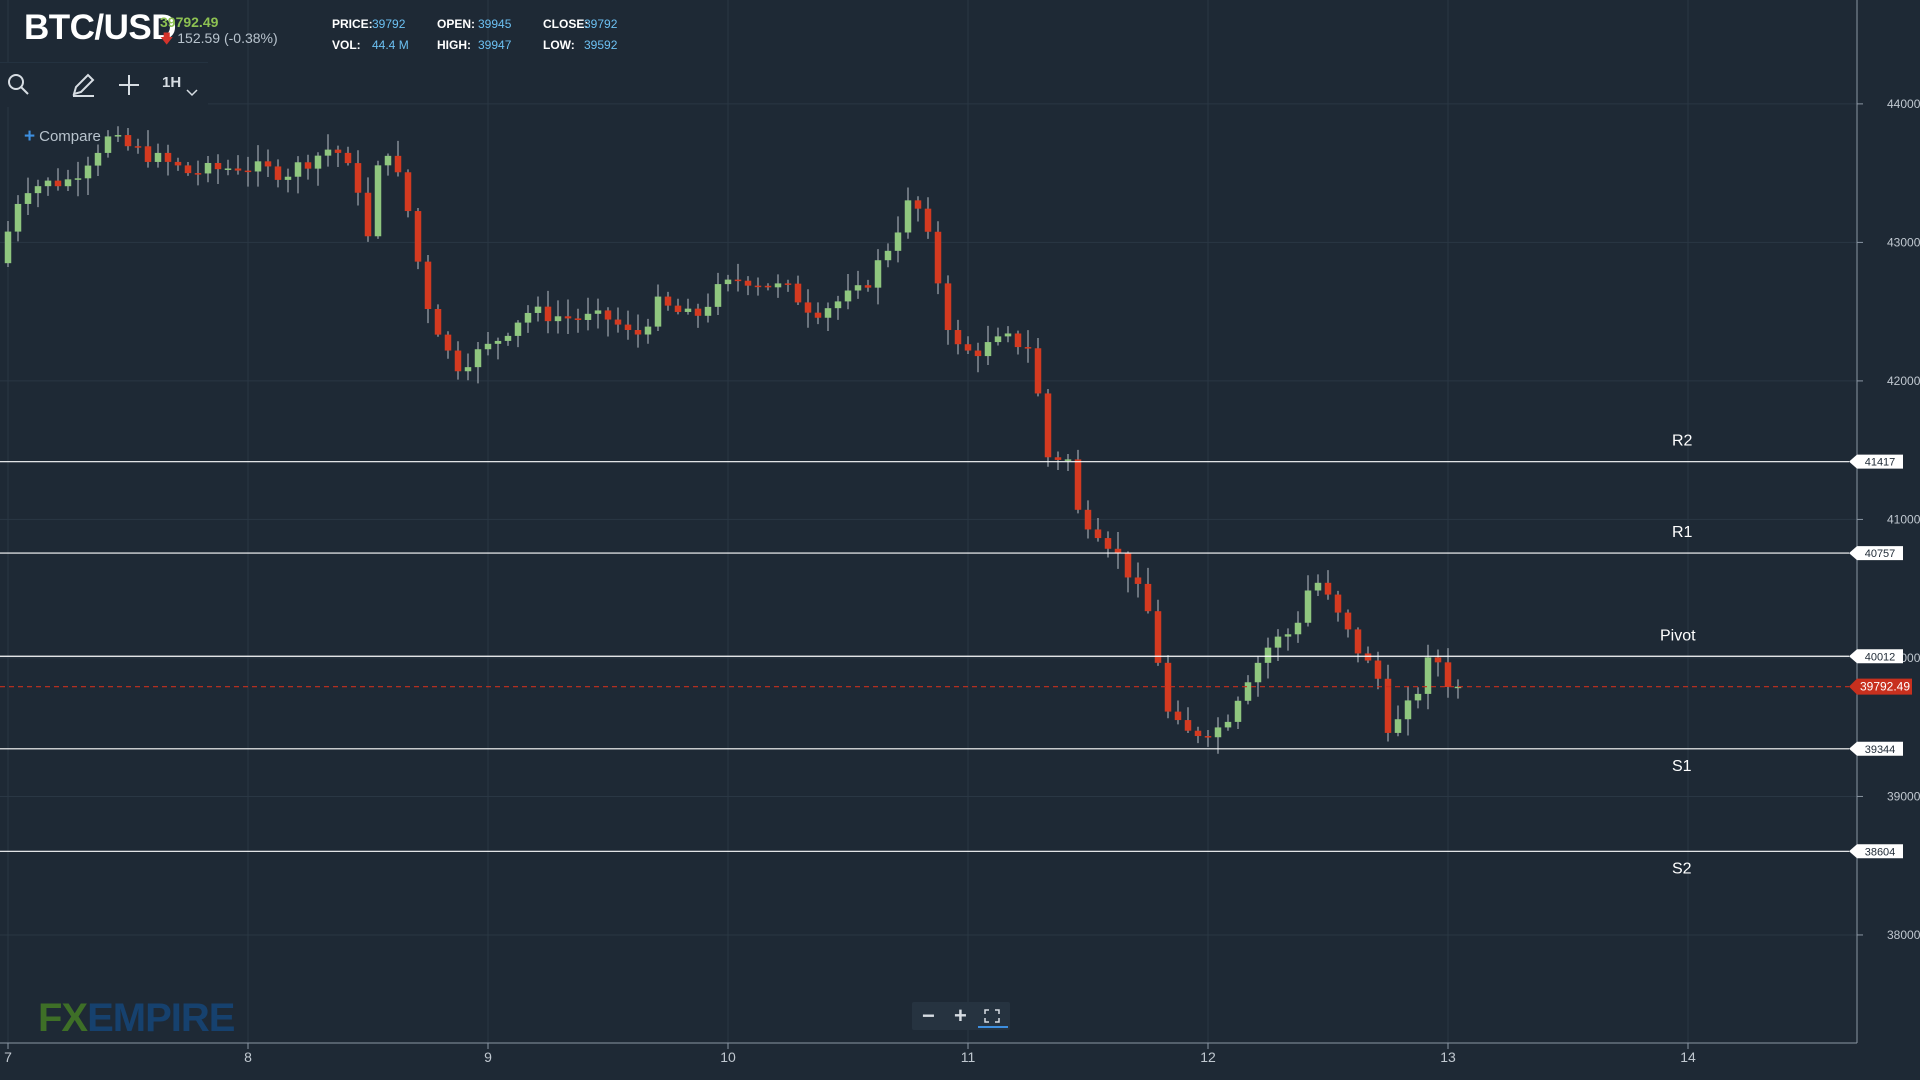 This screenshot has width=1920, height=1080. I want to click on plus-icon, so click(129, 85).